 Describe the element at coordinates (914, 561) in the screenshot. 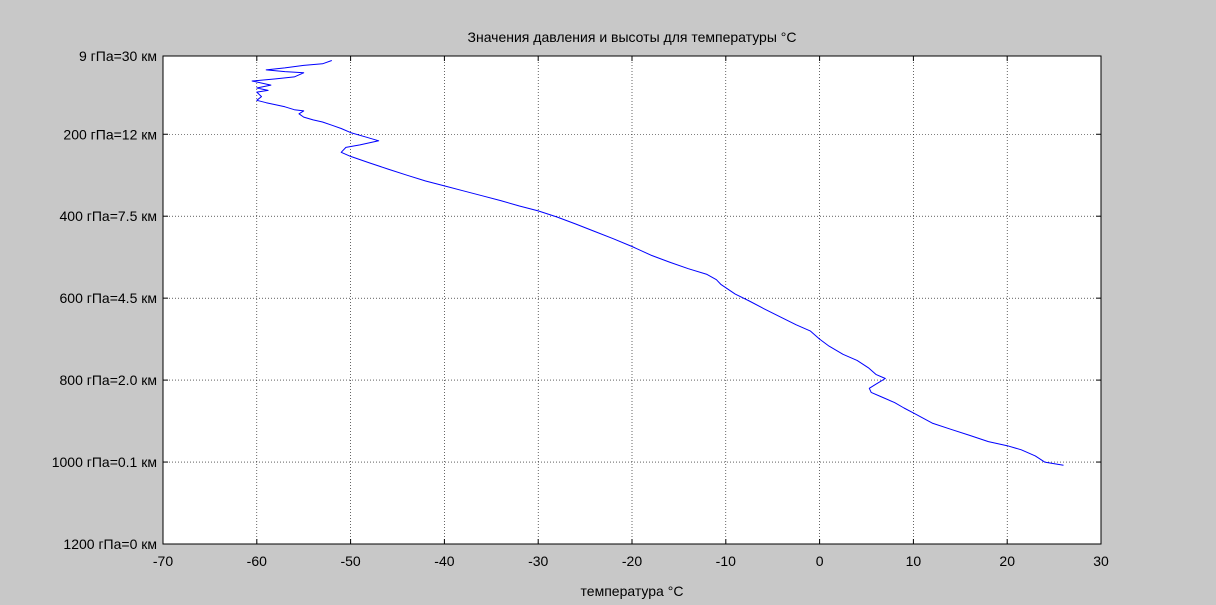

I see `x-tick-label: 10` at that location.